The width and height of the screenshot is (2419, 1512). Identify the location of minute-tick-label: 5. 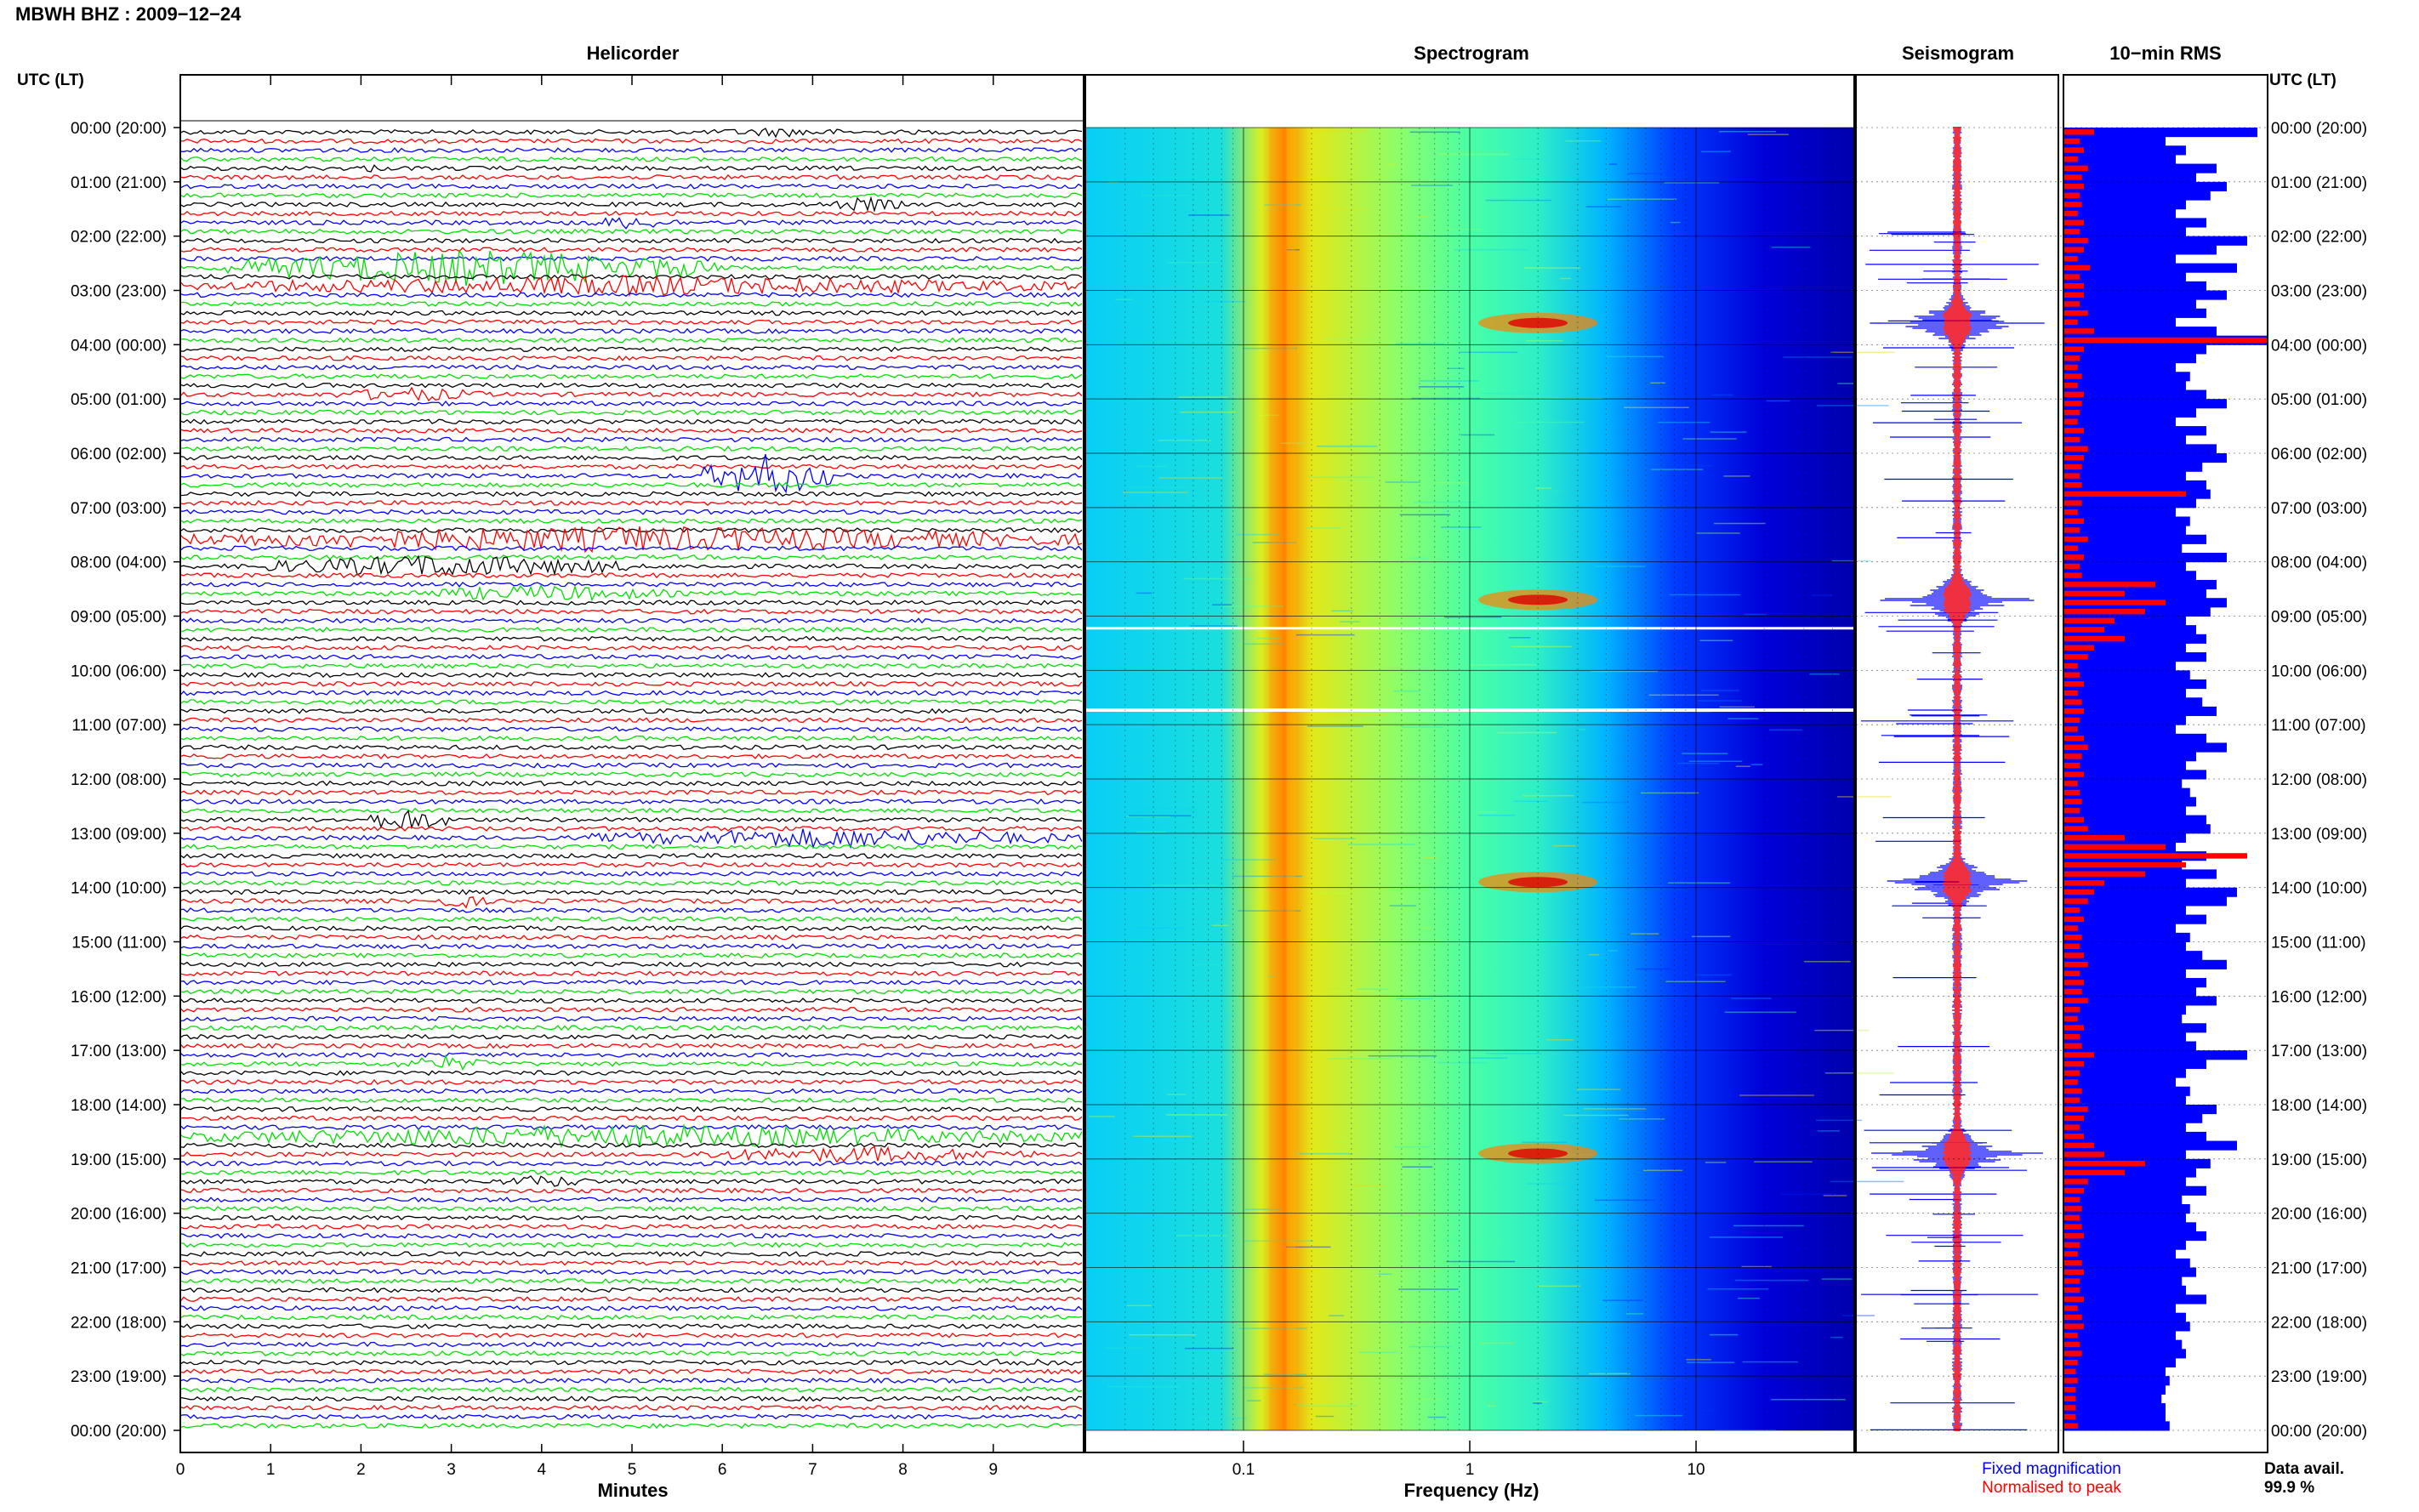
(632, 1470).